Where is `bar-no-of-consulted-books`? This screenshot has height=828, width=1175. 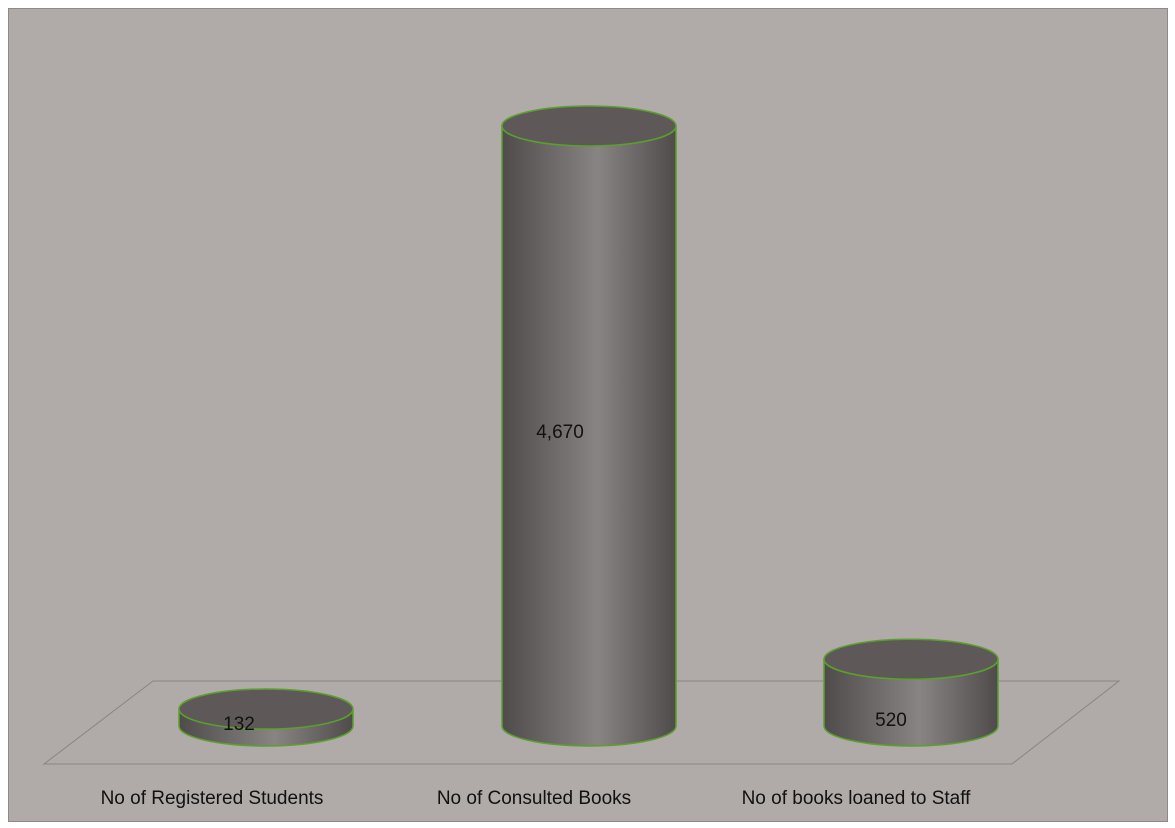
bar-no-of-consulted-books is located at coordinates (589, 426).